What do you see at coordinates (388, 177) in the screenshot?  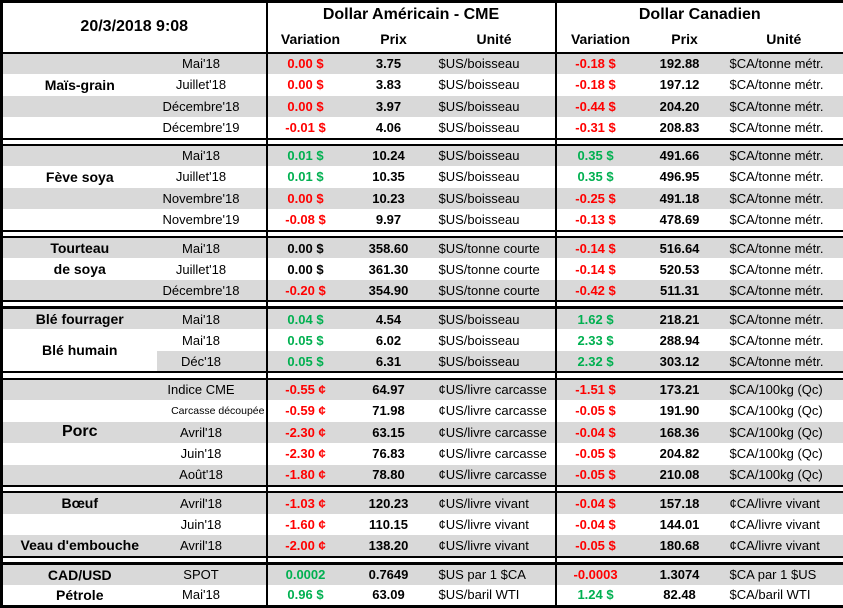 I see `us-price: 10.35` at bounding box center [388, 177].